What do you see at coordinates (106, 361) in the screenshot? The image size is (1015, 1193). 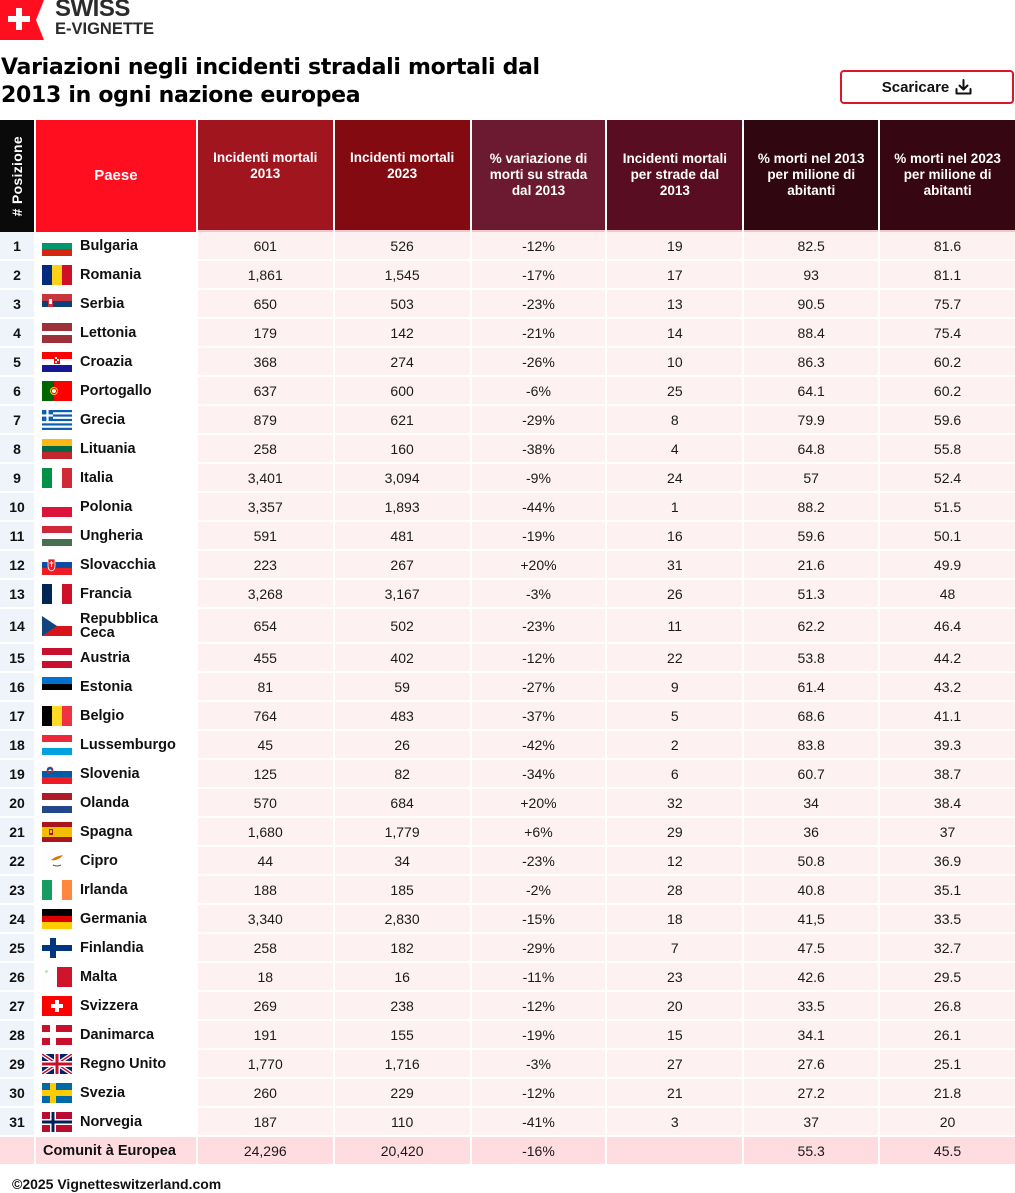 I see `country-name: Croazia` at bounding box center [106, 361].